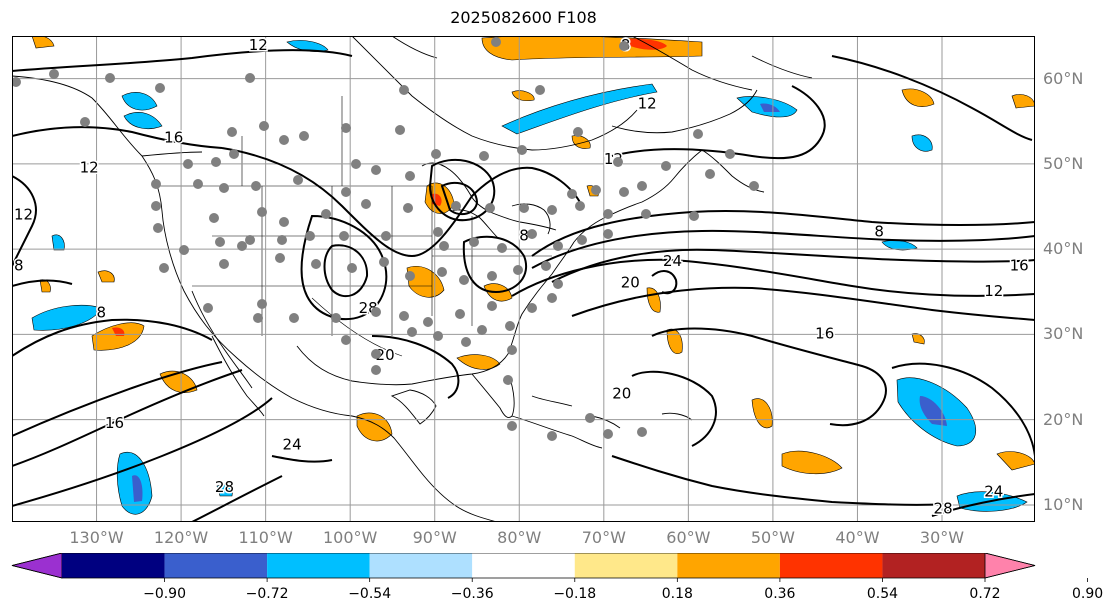 The image size is (1105, 615). I want to click on colorbar-tick-label: −0.18, so click(575, 594).